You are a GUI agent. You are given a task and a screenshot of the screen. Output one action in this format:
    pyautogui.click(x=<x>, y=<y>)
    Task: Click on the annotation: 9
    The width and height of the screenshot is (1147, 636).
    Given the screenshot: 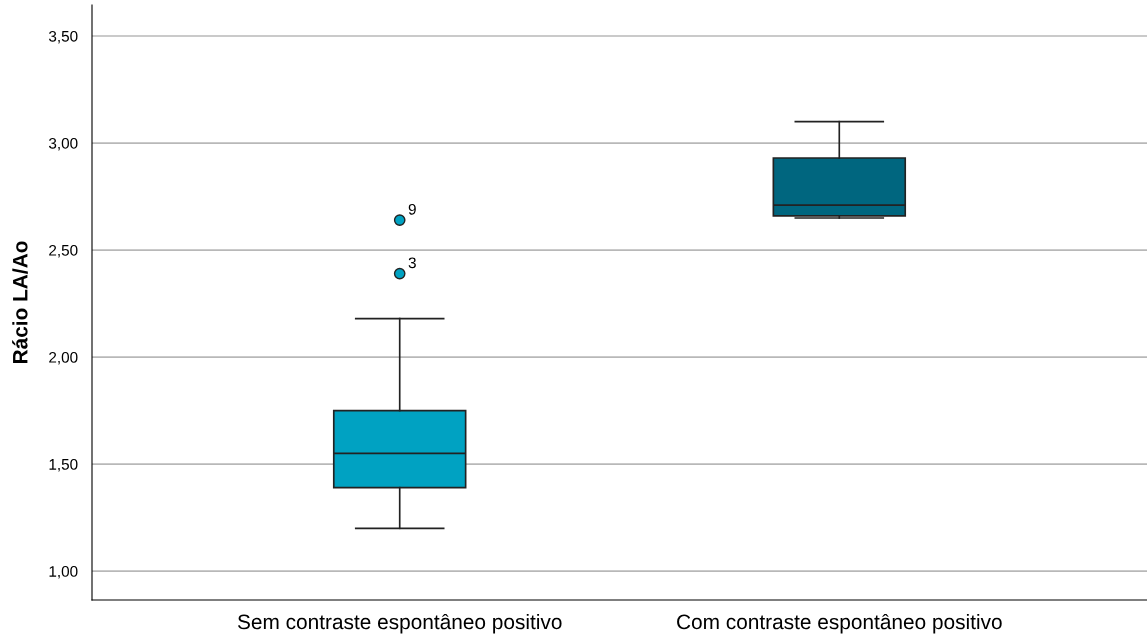 What is the action you would take?
    pyautogui.click(x=412, y=209)
    